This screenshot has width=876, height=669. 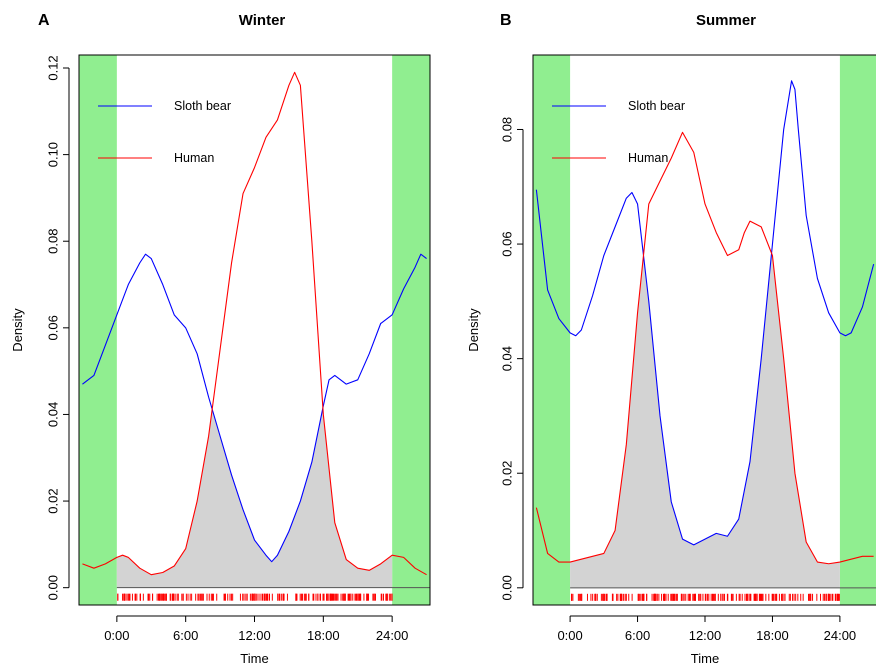 I want to click on chart-title: Winter, so click(x=262, y=20).